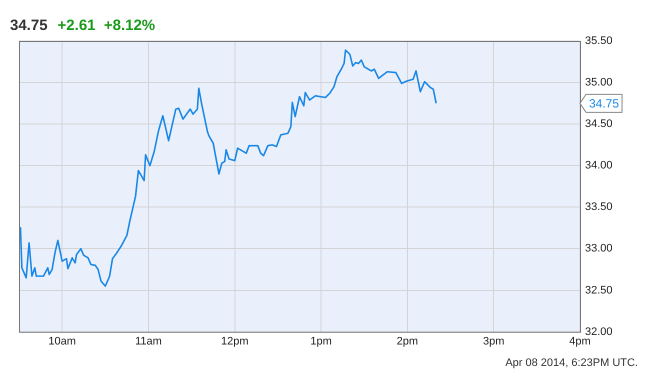  What do you see at coordinates (604, 103) in the screenshot?
I see `text: 34.75` at bounding box center [604, 103].